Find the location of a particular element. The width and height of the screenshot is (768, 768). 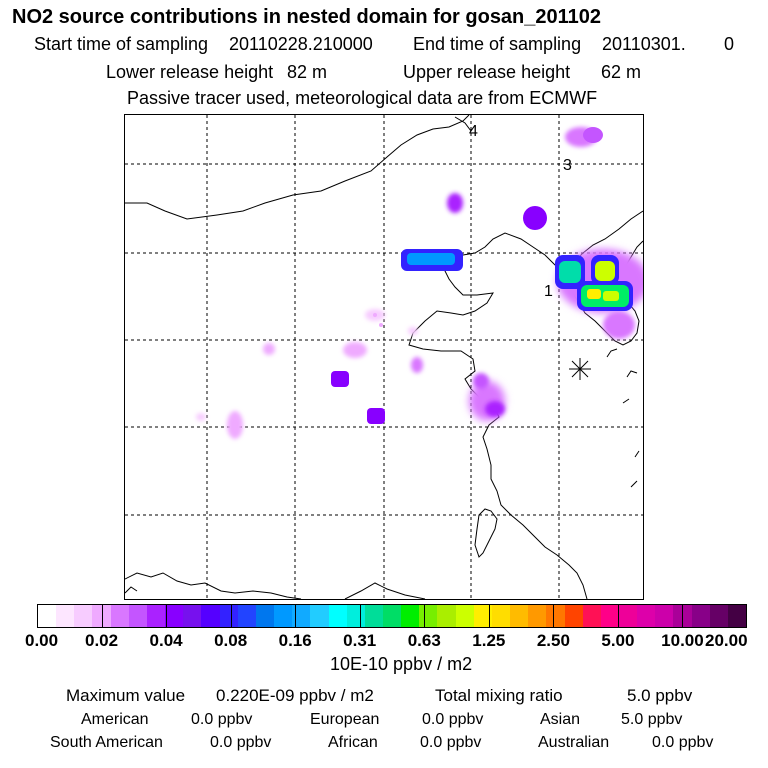

max-value-label: Maximum value is located at coordinates (126, 695).